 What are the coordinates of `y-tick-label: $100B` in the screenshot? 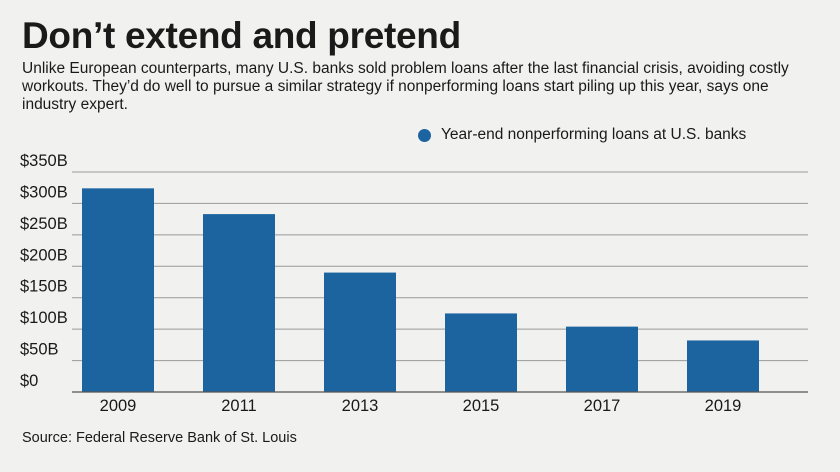 It's located at (44, 318).